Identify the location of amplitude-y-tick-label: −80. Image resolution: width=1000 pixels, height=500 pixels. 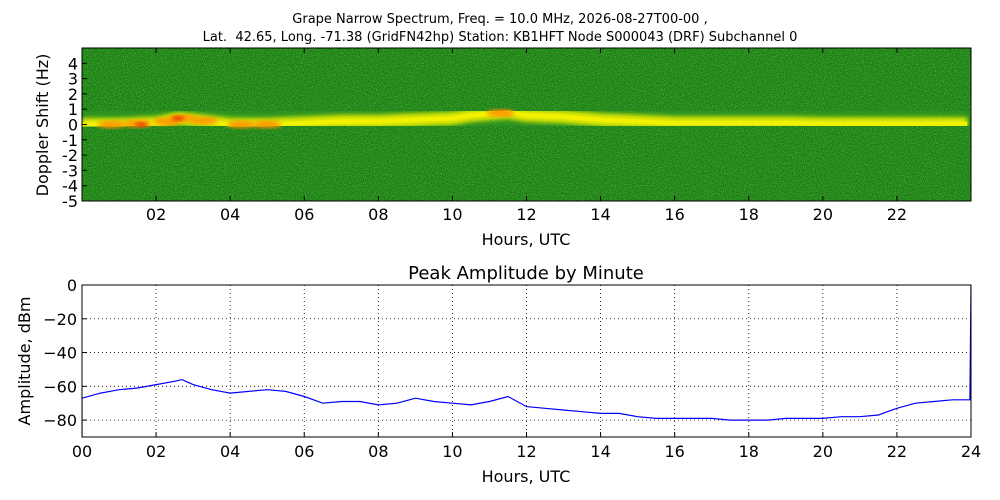
(60, 420).